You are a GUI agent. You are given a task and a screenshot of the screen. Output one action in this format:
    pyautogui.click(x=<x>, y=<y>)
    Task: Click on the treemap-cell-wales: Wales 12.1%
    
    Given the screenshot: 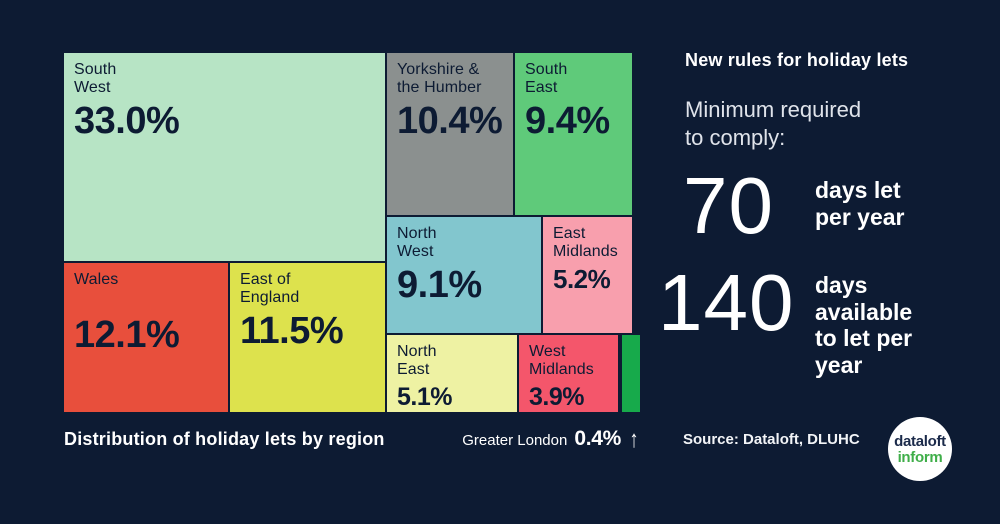 What is the action you would take?
    pyautogui.click(x=146, y=337)
    